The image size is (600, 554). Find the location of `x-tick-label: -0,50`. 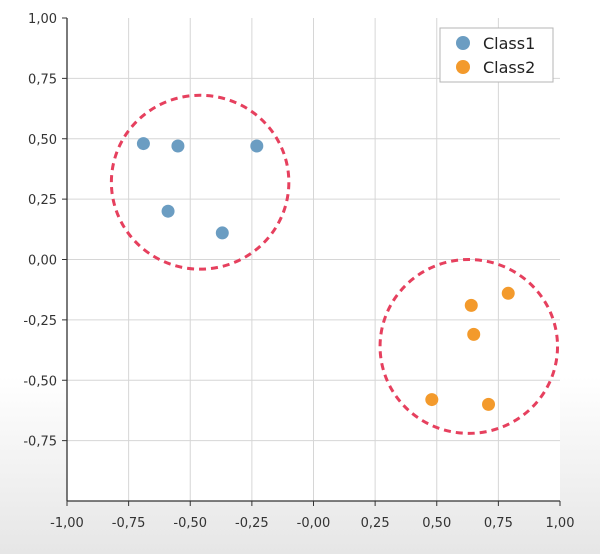

x-tick-label: -0,50 is located at coordinates (190, 523).